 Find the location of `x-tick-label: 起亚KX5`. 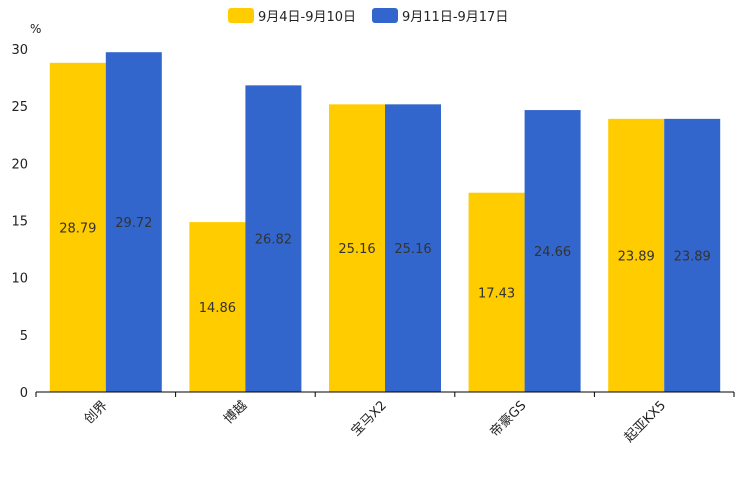

x-tick-label: 起亚KX5 is located at coordinates (645, 421).